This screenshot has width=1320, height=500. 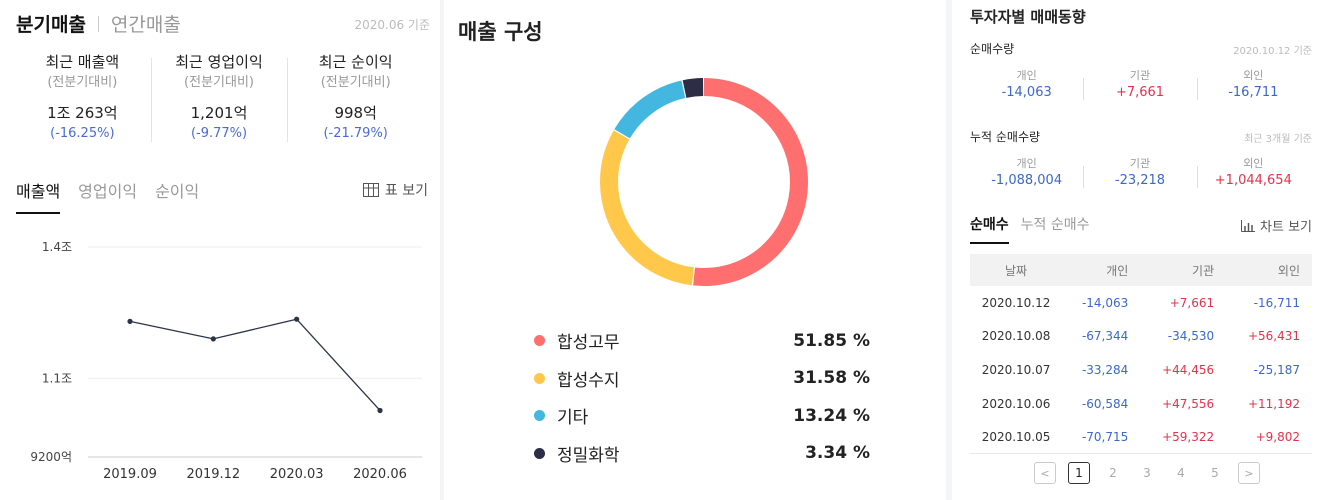 I want to click on cumulative-value: +1,044,654, so click(x=1253, y=180).